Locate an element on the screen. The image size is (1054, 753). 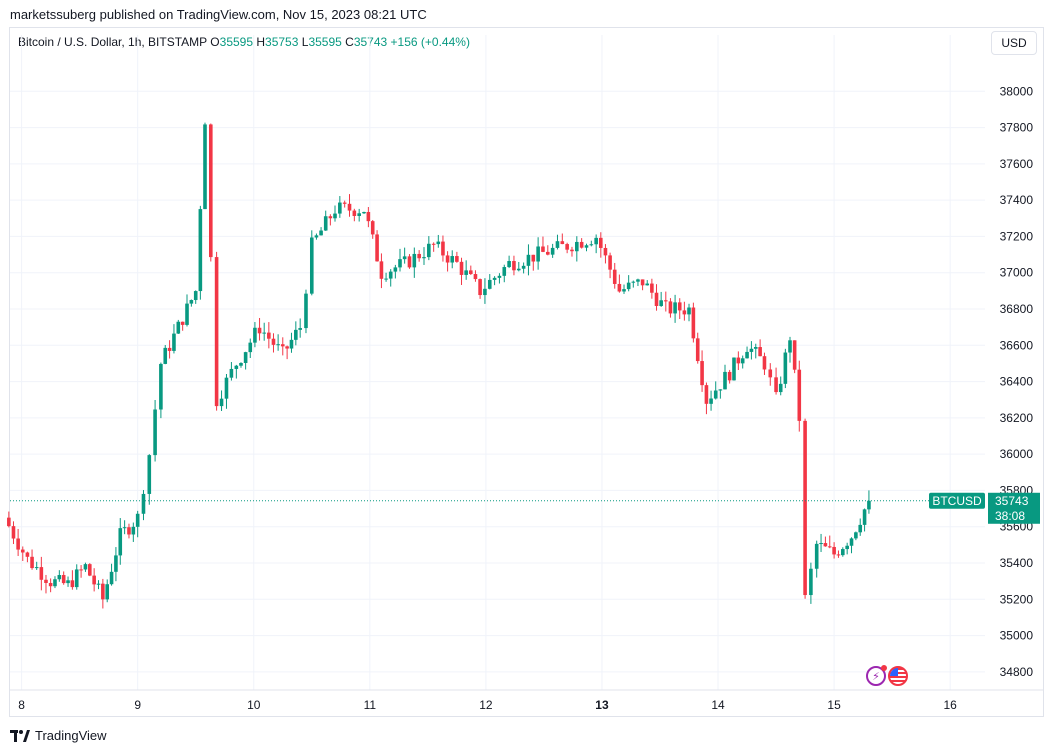
x-tick-label: 14 is located at coordinates (718, 705).